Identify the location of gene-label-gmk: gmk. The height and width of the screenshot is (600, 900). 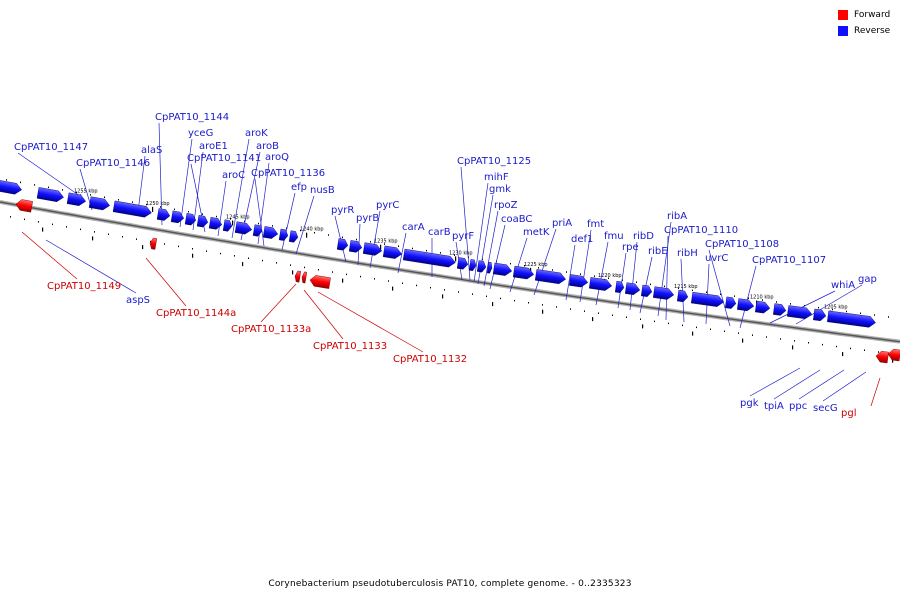
(500, 189).